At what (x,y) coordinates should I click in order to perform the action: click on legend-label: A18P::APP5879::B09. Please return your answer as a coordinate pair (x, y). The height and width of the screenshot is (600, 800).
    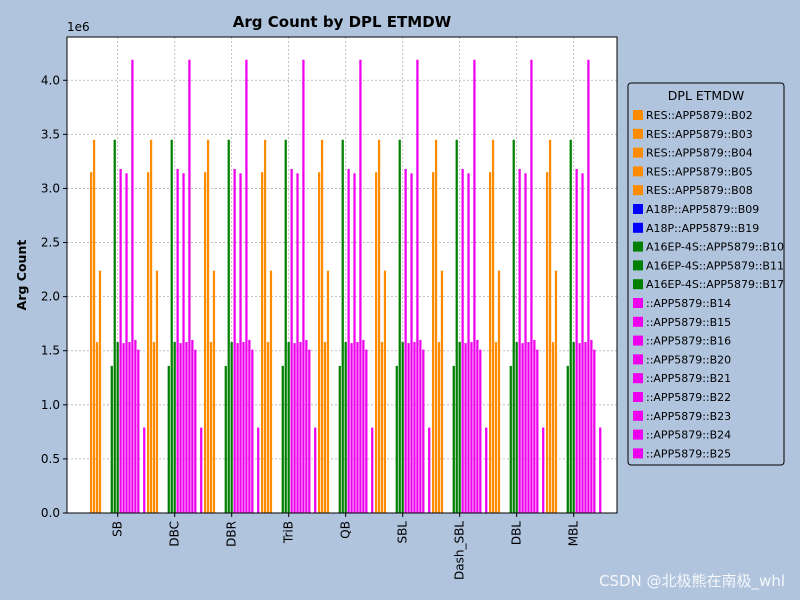
    Looking at the image, I should click on (702, 209).